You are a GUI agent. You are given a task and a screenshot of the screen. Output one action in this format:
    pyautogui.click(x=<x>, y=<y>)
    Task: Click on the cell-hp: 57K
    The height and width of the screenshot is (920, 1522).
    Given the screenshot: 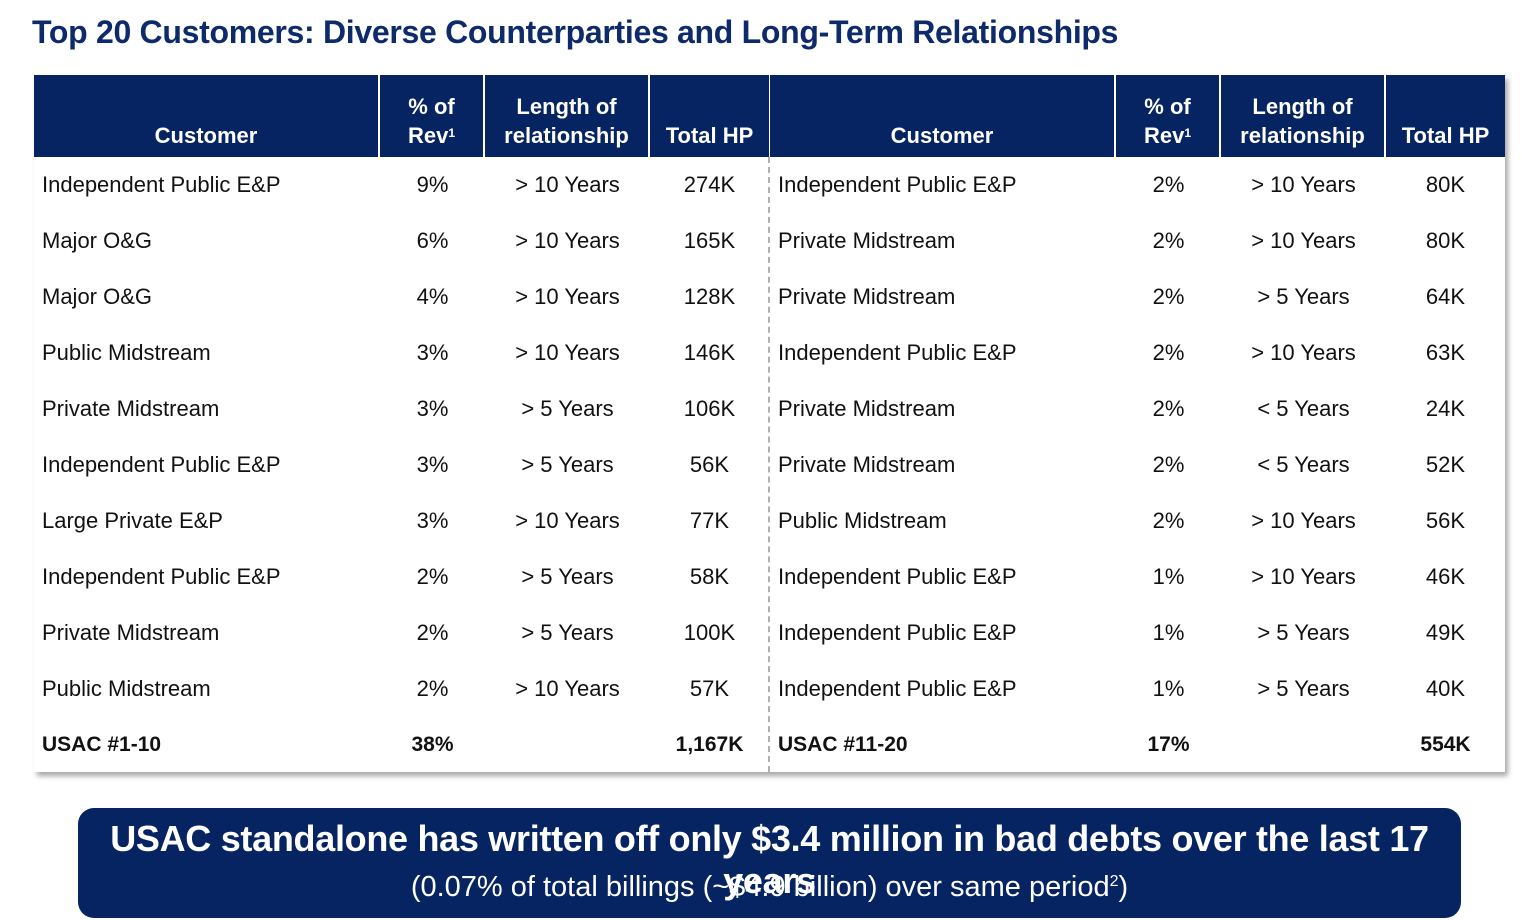 What is the action you would take?
    pyautogui.click(x=709, y=688)
    